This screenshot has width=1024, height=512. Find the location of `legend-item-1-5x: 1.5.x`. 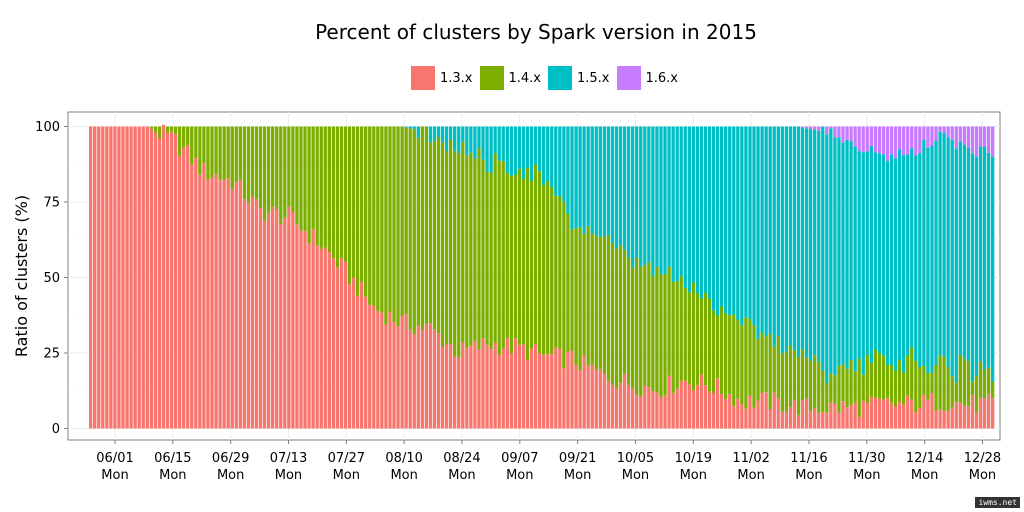

legend-item-1-5x: 1.5.x is located at coordinates (578, 78).